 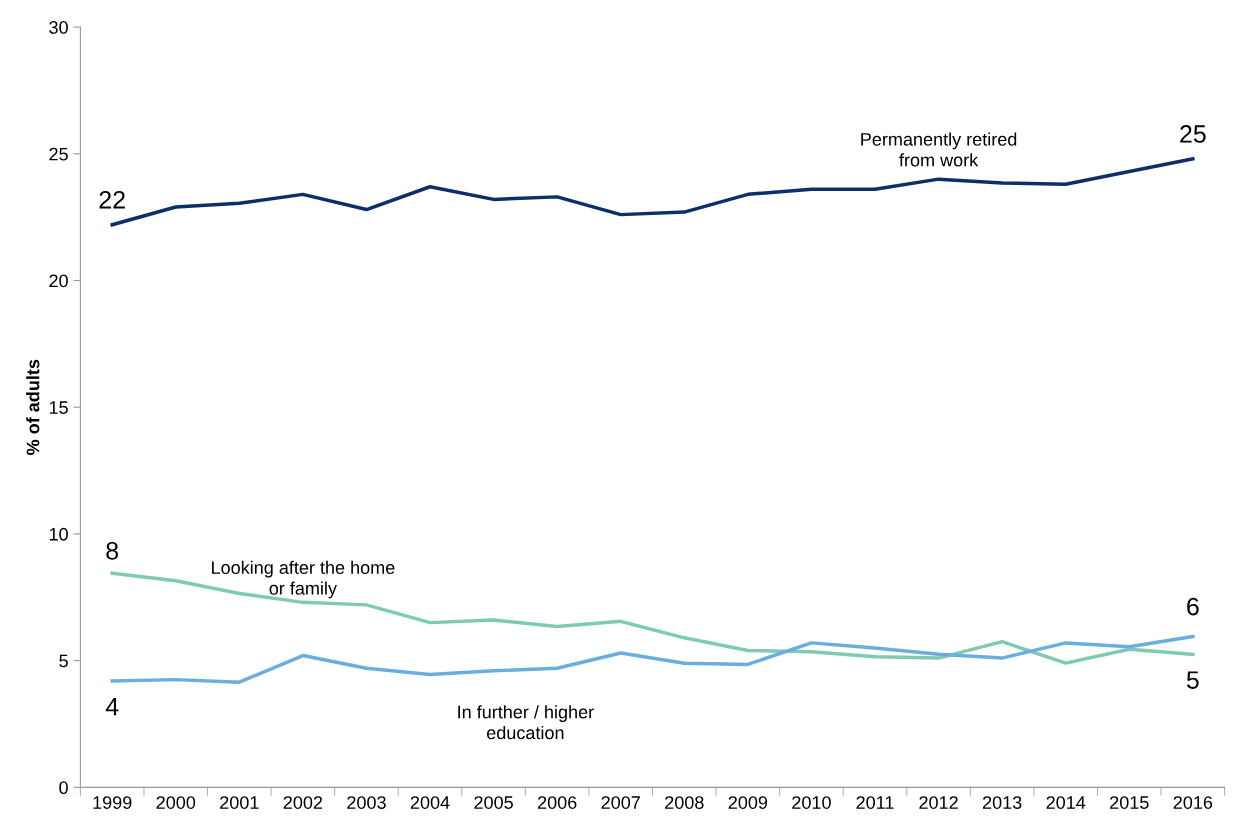 I want to click on y-tick-label: 0, so click(x=63, y=788).